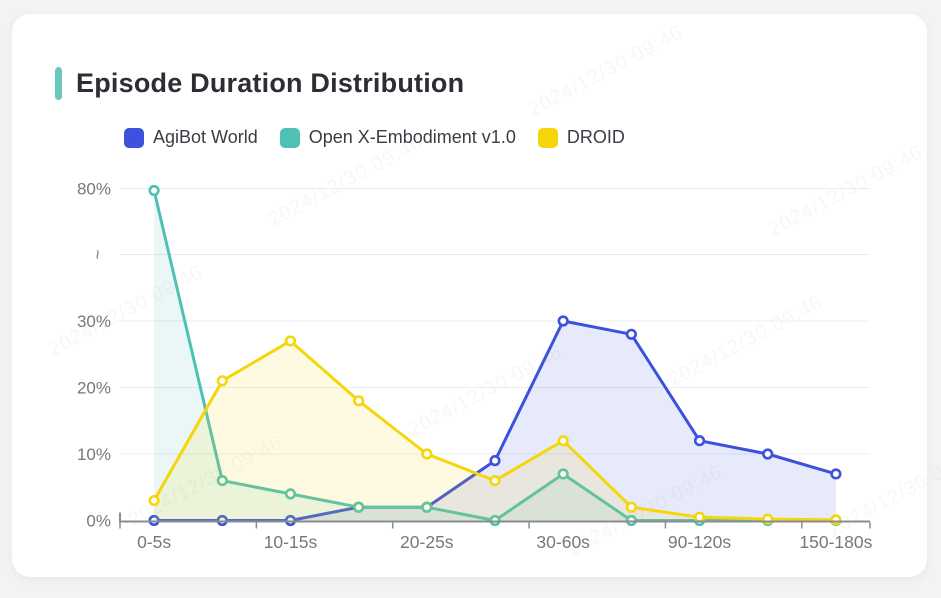 This screenshot has width=941, height=598. I want to click on legend-item-agibot-world: AgiBot World, so click(191, 137).